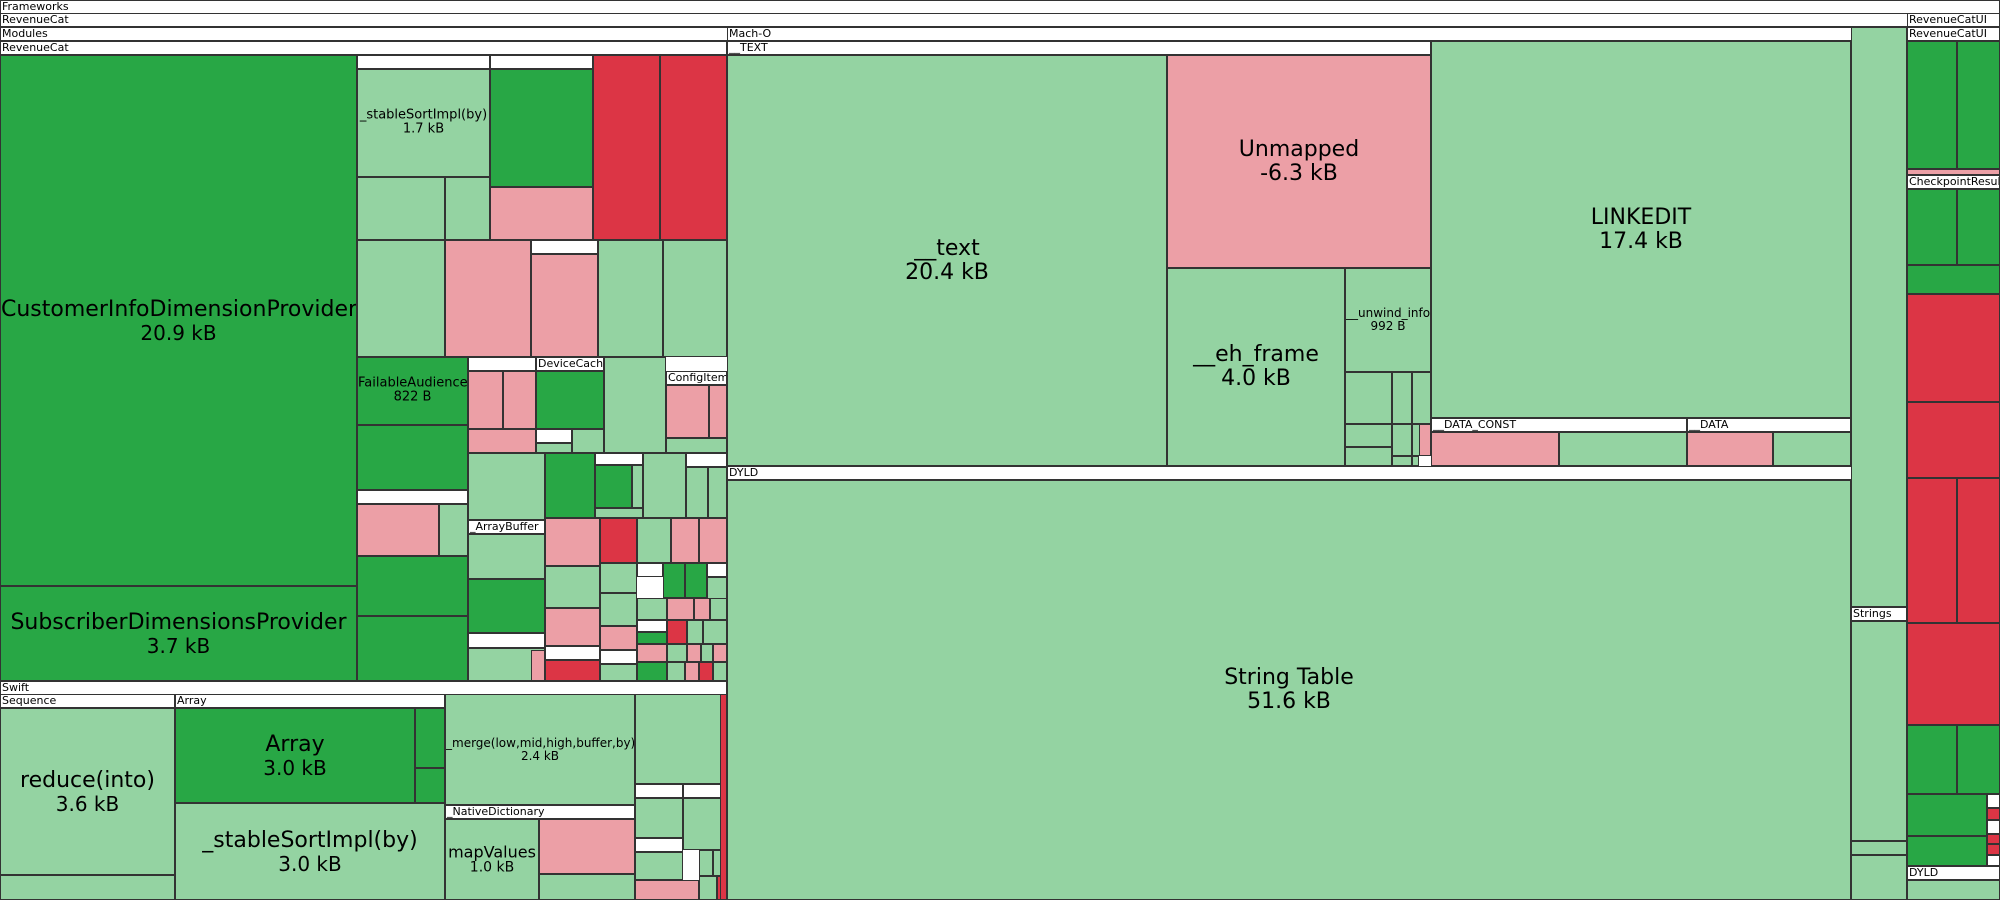  Describe the element at coordinates (1388, 320) in the screenshot. I see `treemap-cell-labeled: __unwind_info 992 B` at that location.